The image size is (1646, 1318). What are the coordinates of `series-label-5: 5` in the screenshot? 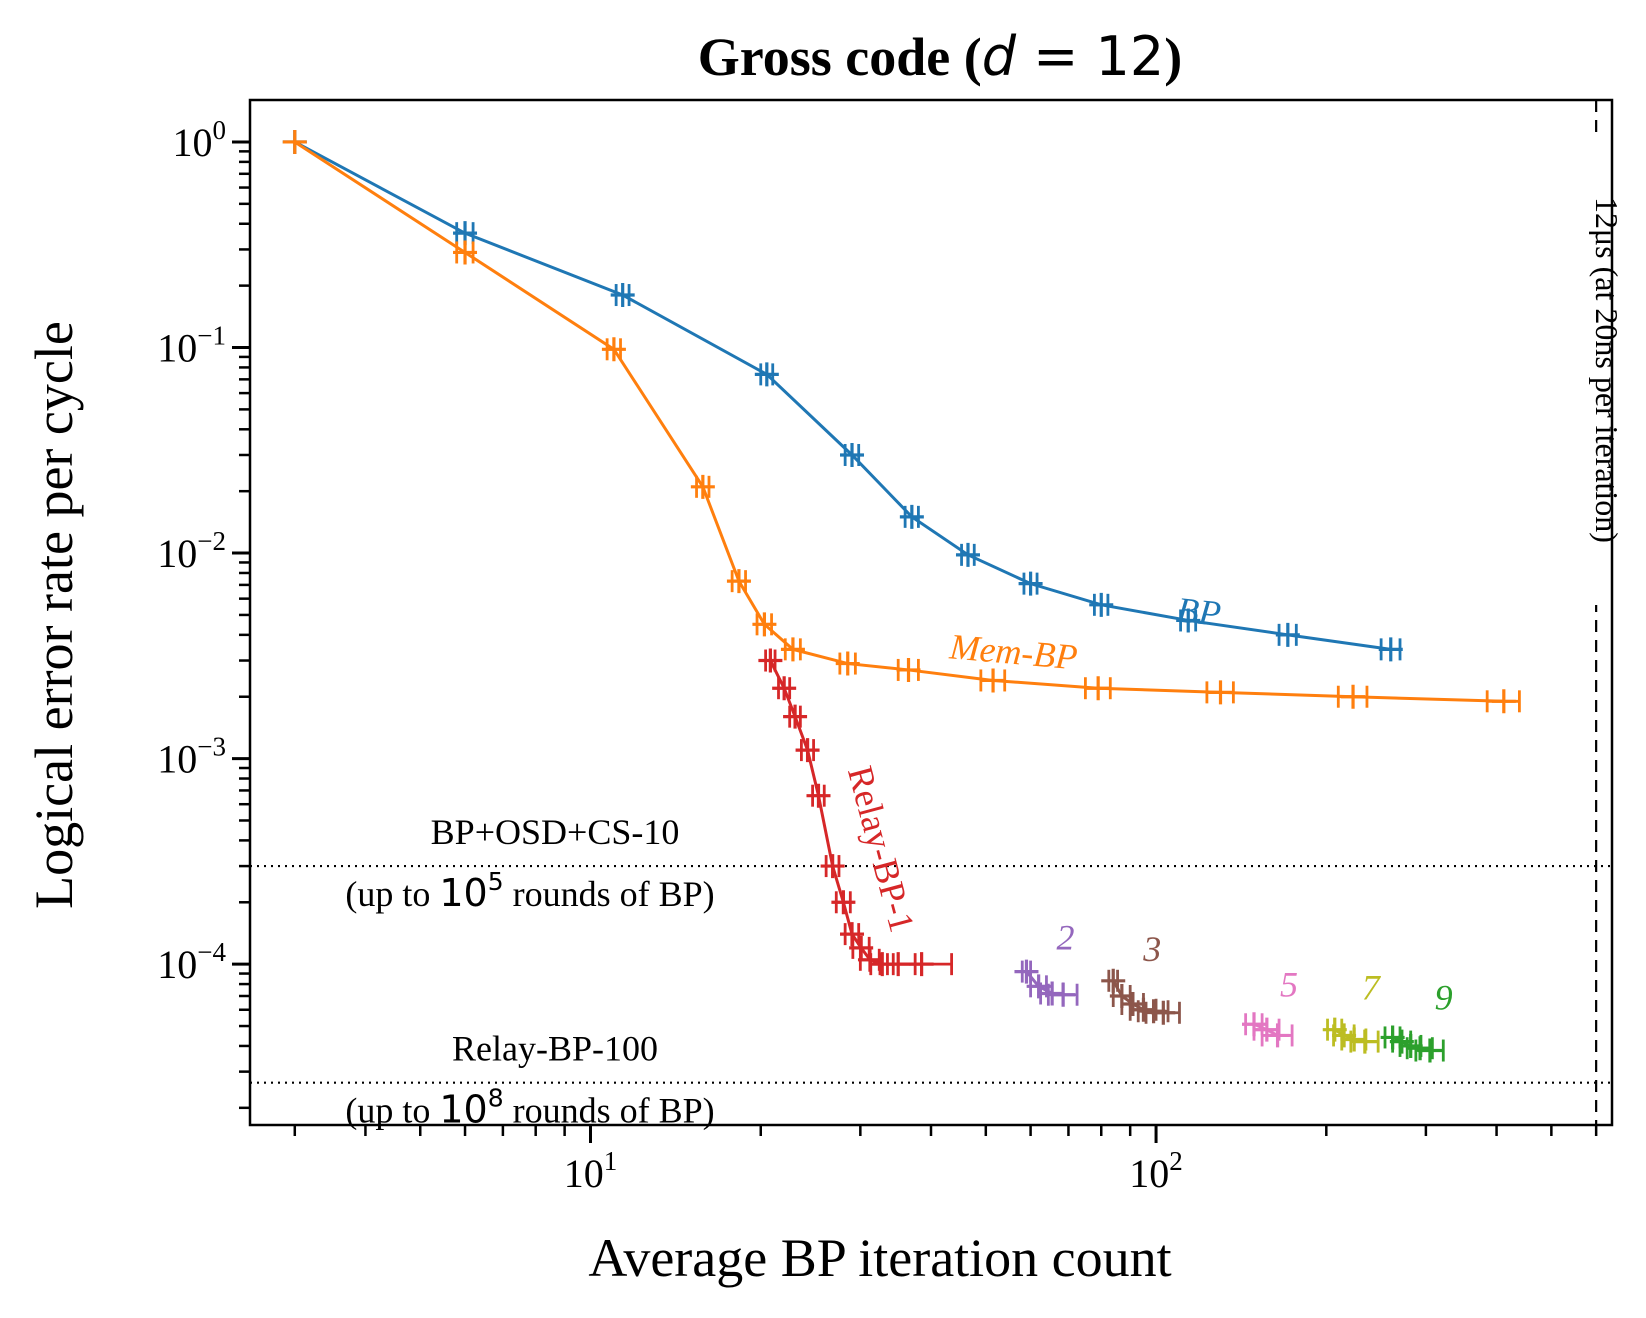 It's located at (1289, 984).